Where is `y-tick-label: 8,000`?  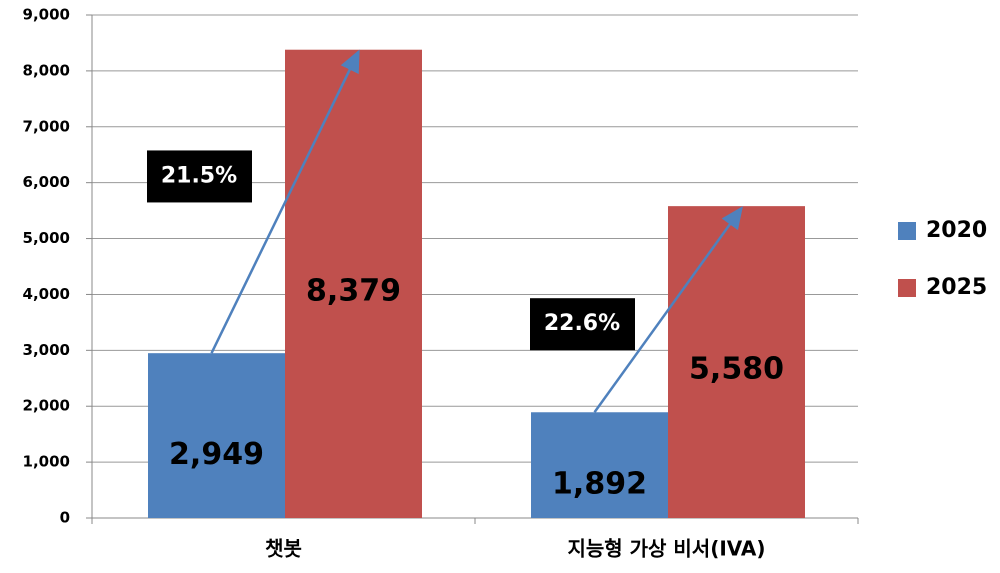
y-tick-label: 8,000 is located at coordinates (46, 70).